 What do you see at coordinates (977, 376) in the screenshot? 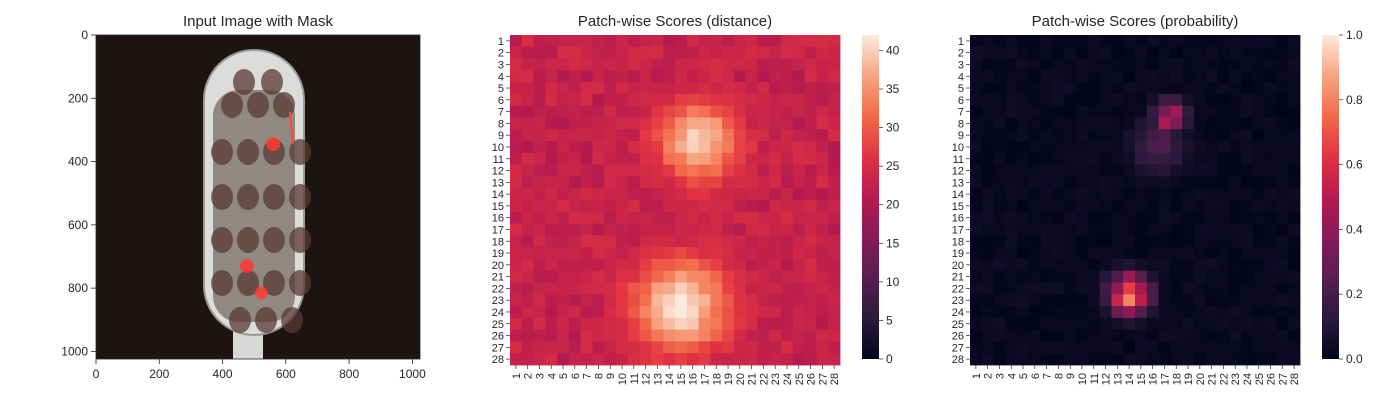
I see `x-tick-label: 1` at bounding box center [977, 376].